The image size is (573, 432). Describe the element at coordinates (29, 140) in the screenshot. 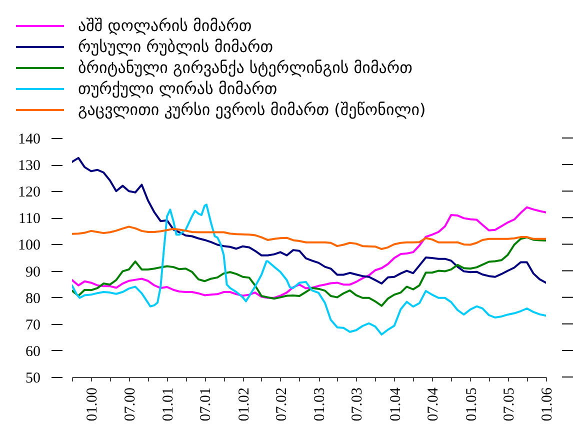

I see `y-tick-label: 140` at that location.